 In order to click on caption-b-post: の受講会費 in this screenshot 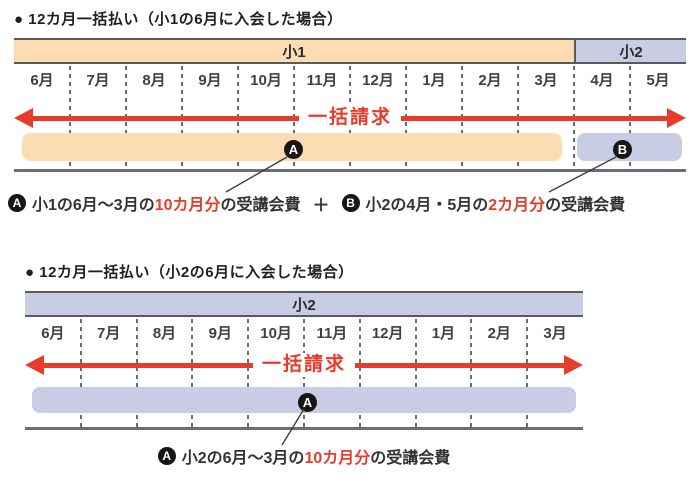, I will do `click(585, 205)`.